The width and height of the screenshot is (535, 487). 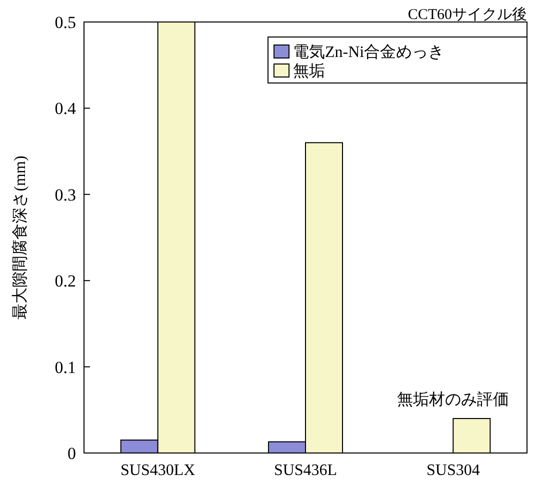 I want to click on legend-label: 無垢, so click(x=309, y=71).